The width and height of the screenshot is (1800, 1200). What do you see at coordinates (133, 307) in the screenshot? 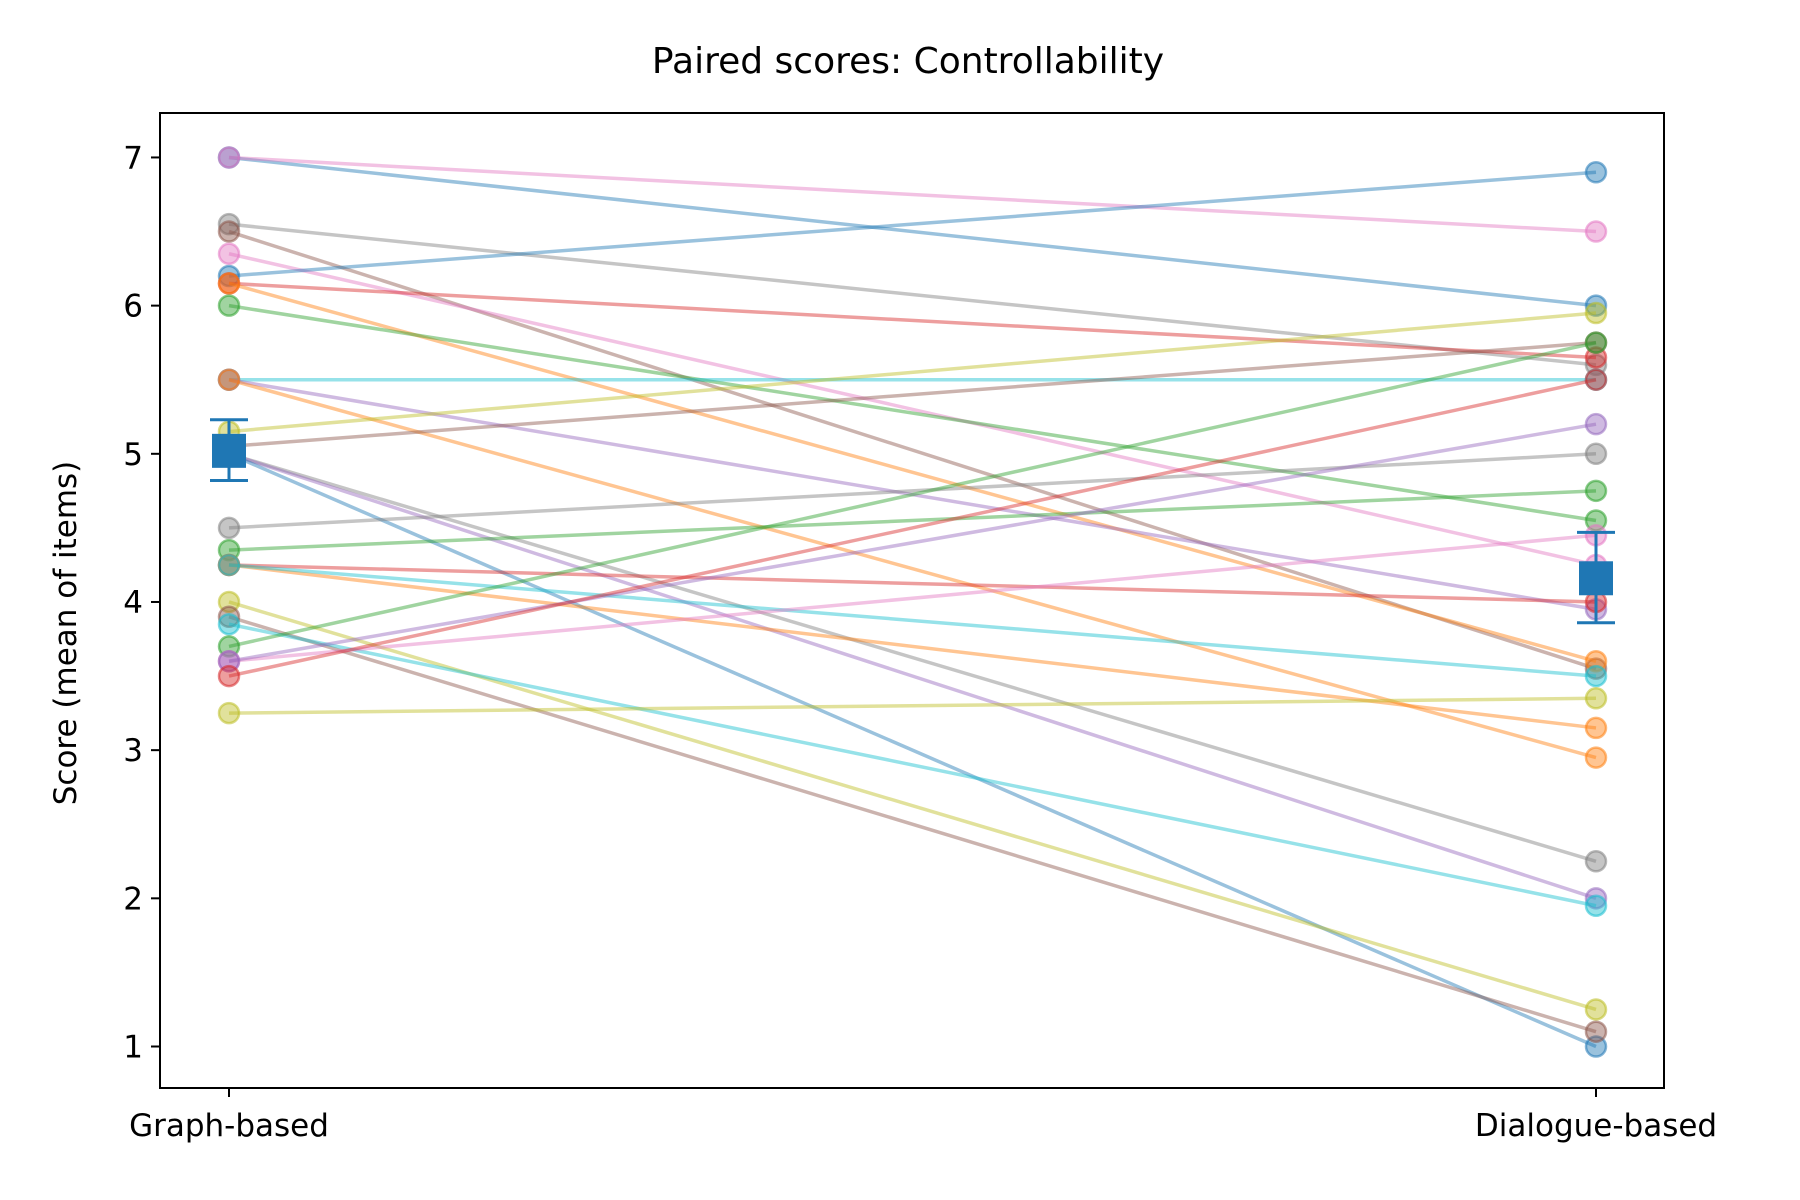
I see `y-tick-label: 6` at bounding box center [133, 307].